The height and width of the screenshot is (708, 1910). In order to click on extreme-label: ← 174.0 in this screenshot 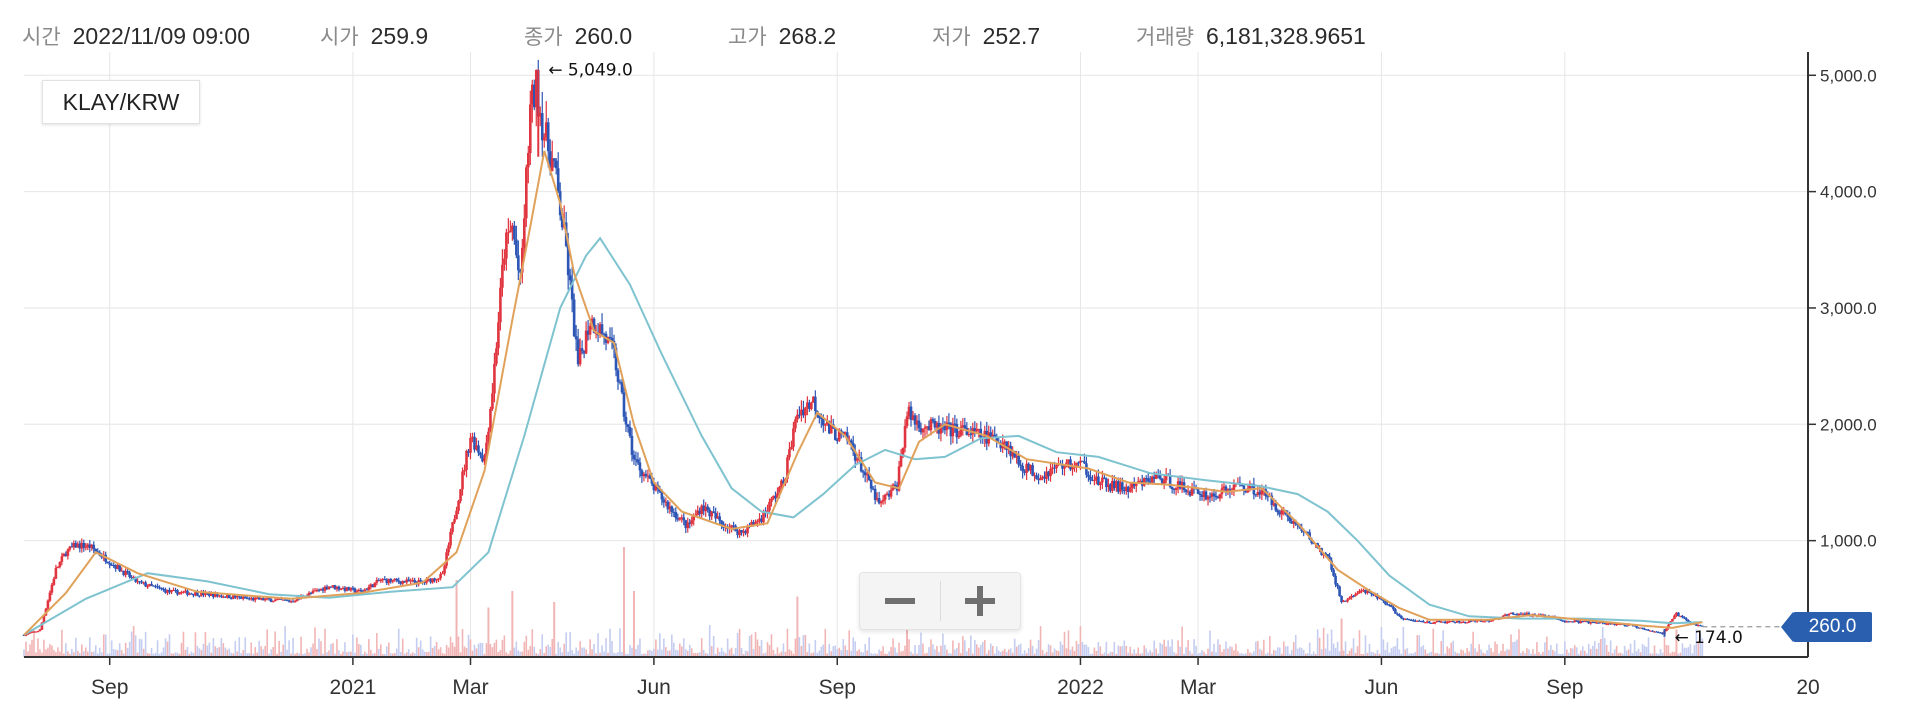, I will do `click(1708, 638)`.